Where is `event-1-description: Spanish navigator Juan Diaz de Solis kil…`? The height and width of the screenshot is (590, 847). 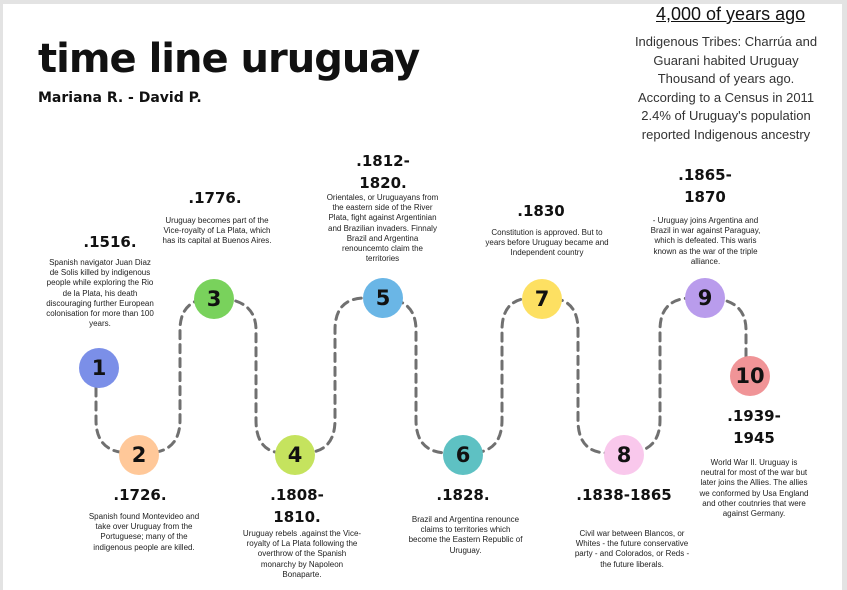 event-1-description: Spanish navigator Juan Diaz de Solis kil… is located at coordinates (100, 293).